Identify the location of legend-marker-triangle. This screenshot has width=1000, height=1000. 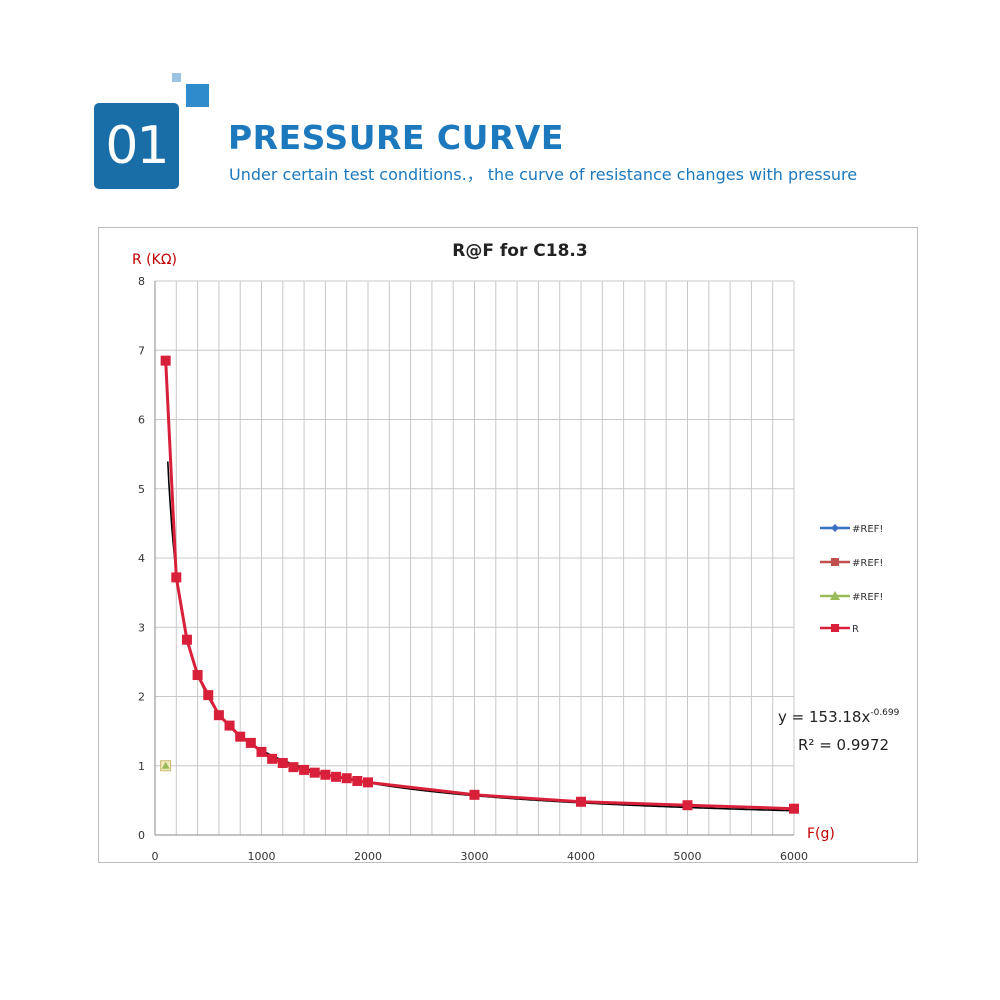
(835, 595).